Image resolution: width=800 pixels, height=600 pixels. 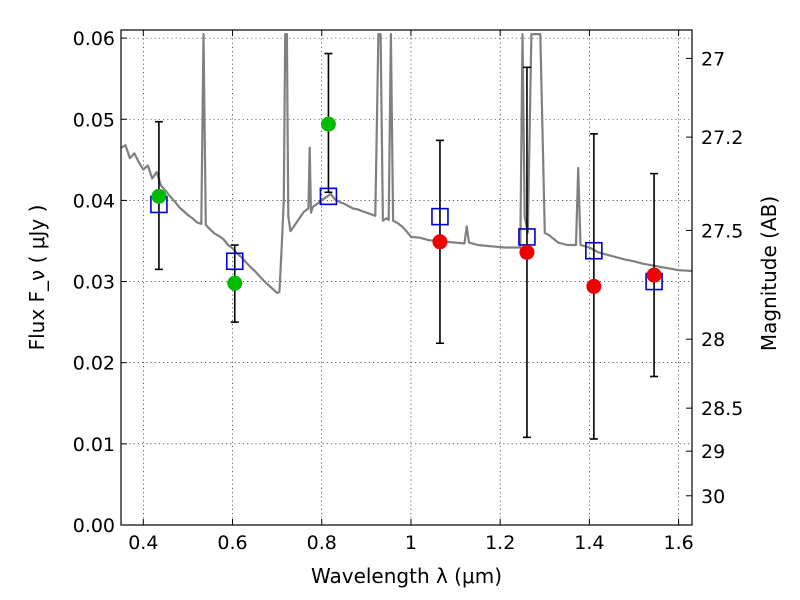 I want to click on y2-tick-label: 27.5, so click(x=722, y=231).